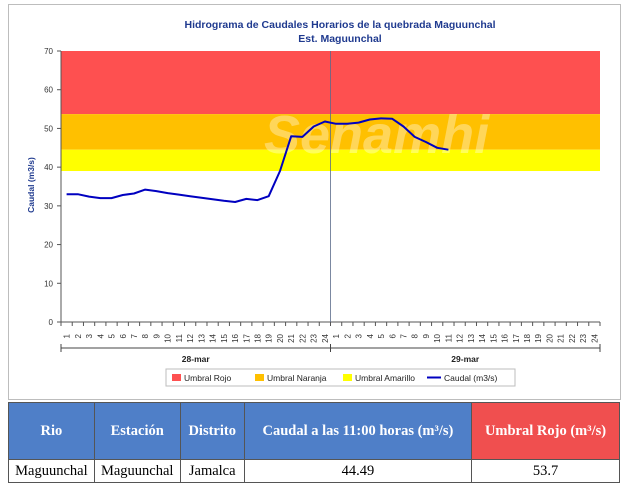 This screenshot has width=627, height=485. Describe the element at coordinates (51, 471) in the screenshot. I see `cell-rio: Maguunchal` at that location.